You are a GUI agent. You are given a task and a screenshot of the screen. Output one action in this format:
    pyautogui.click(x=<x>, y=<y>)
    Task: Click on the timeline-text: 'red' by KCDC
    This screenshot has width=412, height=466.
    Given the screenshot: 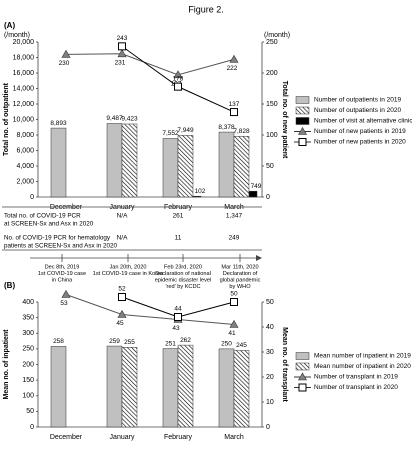 What is the action you would take?
    pyautogui.click(x=182, y=287)
    